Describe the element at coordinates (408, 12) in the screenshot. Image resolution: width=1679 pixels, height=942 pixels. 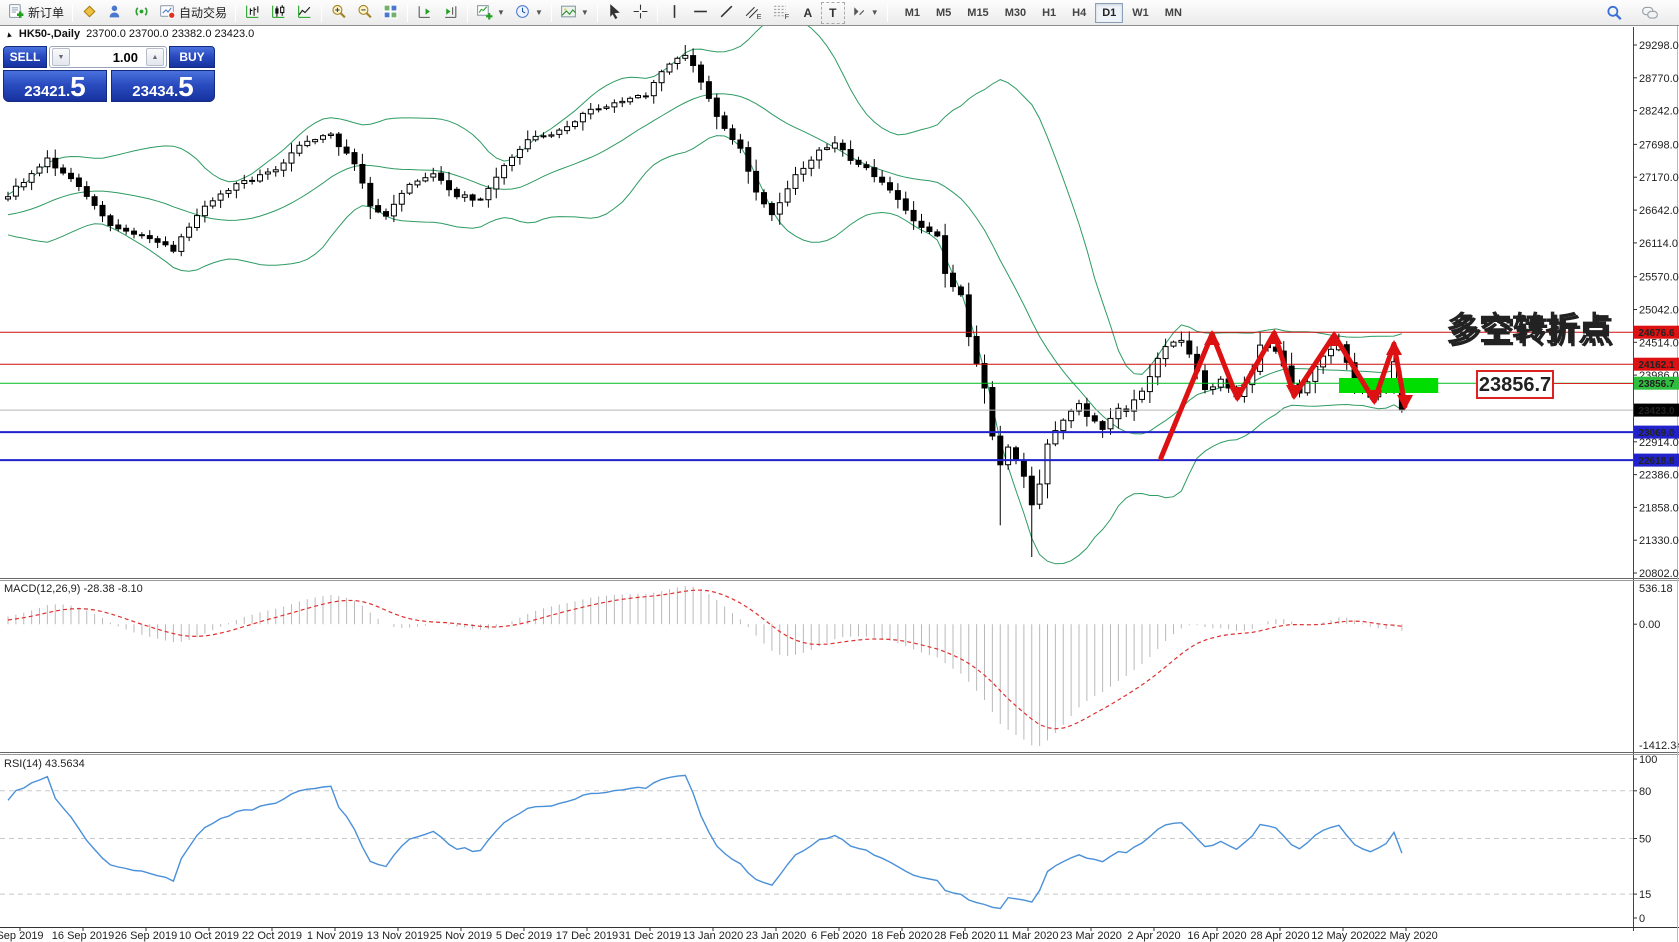
I see `toolbar-separator` at that location.